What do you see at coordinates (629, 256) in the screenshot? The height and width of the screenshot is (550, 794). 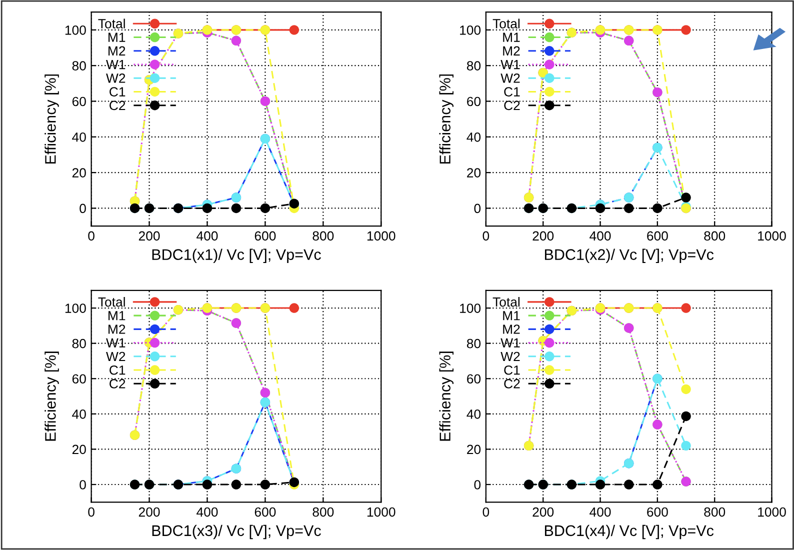 I see `x-axis-title: BDC1(x2)/ Vc [V]; Vp=Vc` at bounding box center [629, 256].